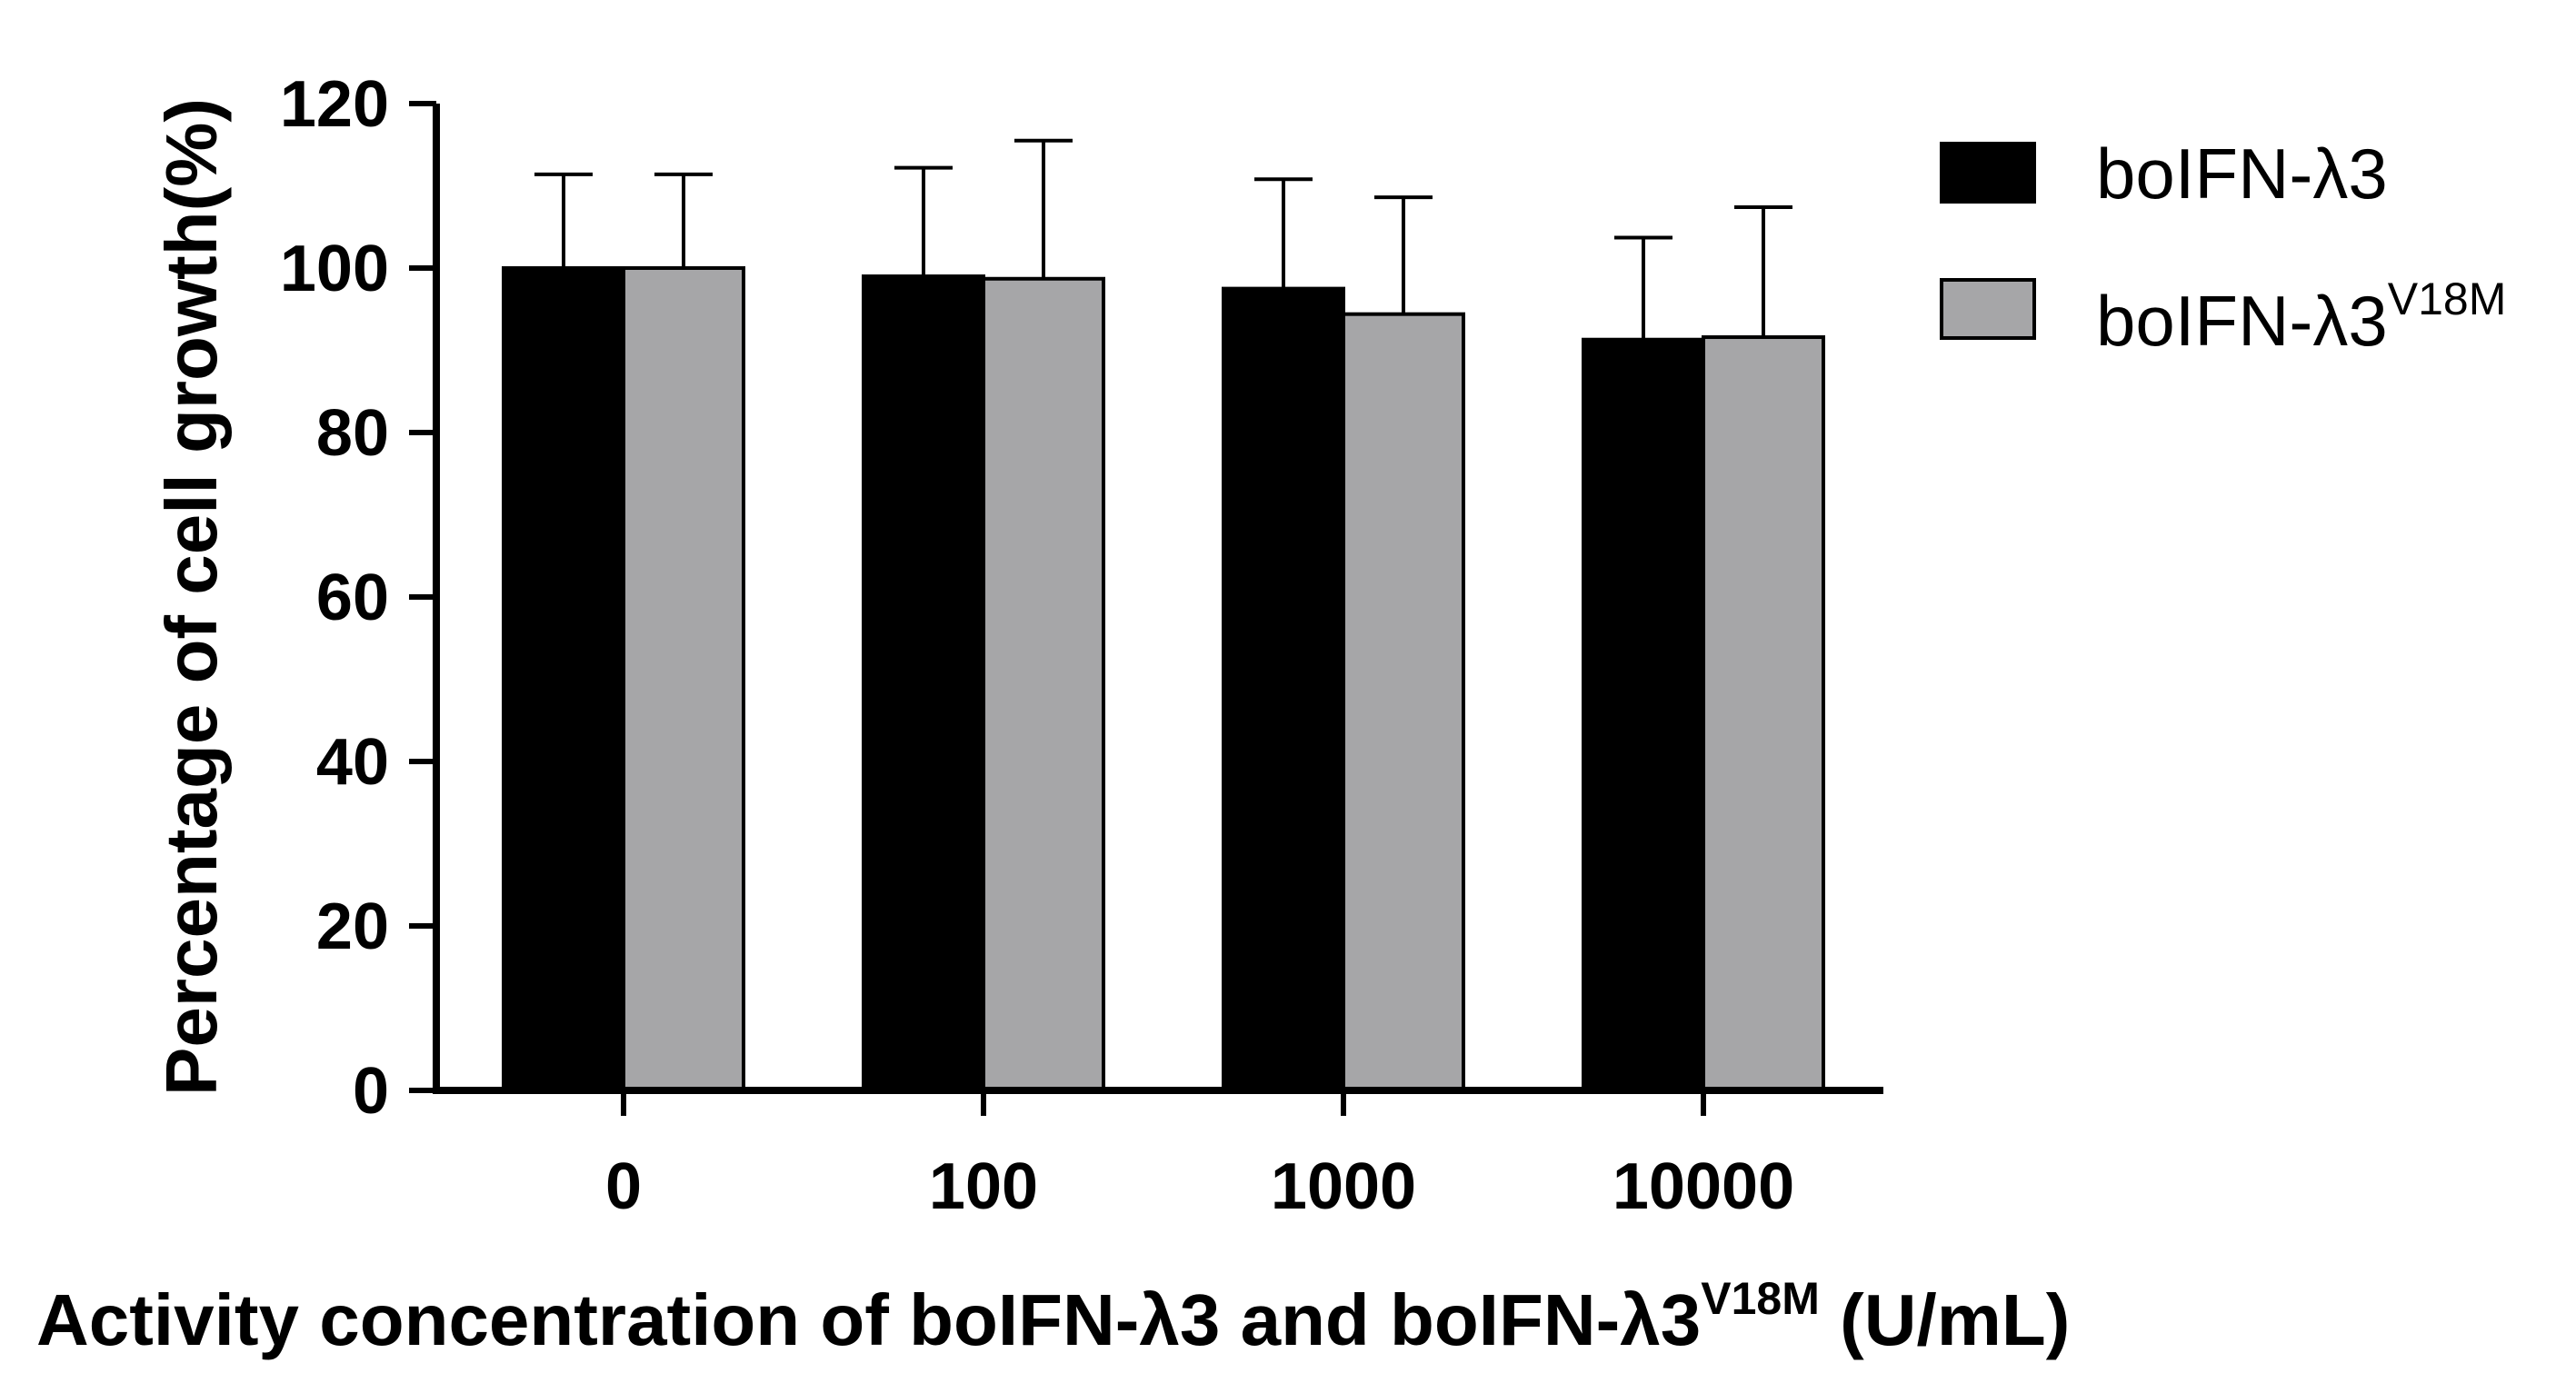 The width and height of the screenshot is (2576, 1393). I want to click on legend-label-0: boIFN-λ3, so click(2242, 174).